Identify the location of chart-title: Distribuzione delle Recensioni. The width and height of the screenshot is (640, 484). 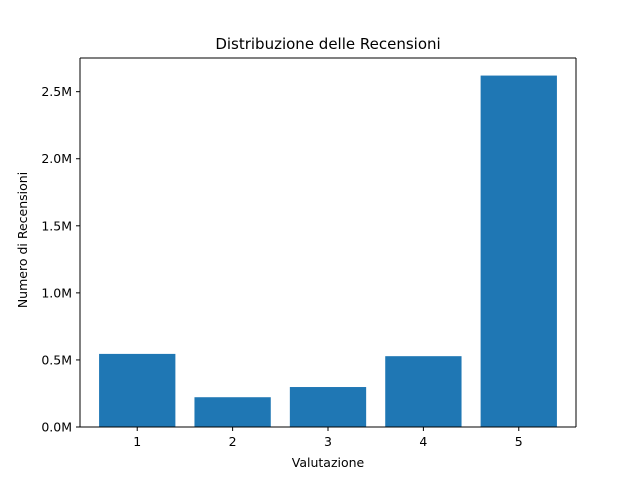
(327, 44).